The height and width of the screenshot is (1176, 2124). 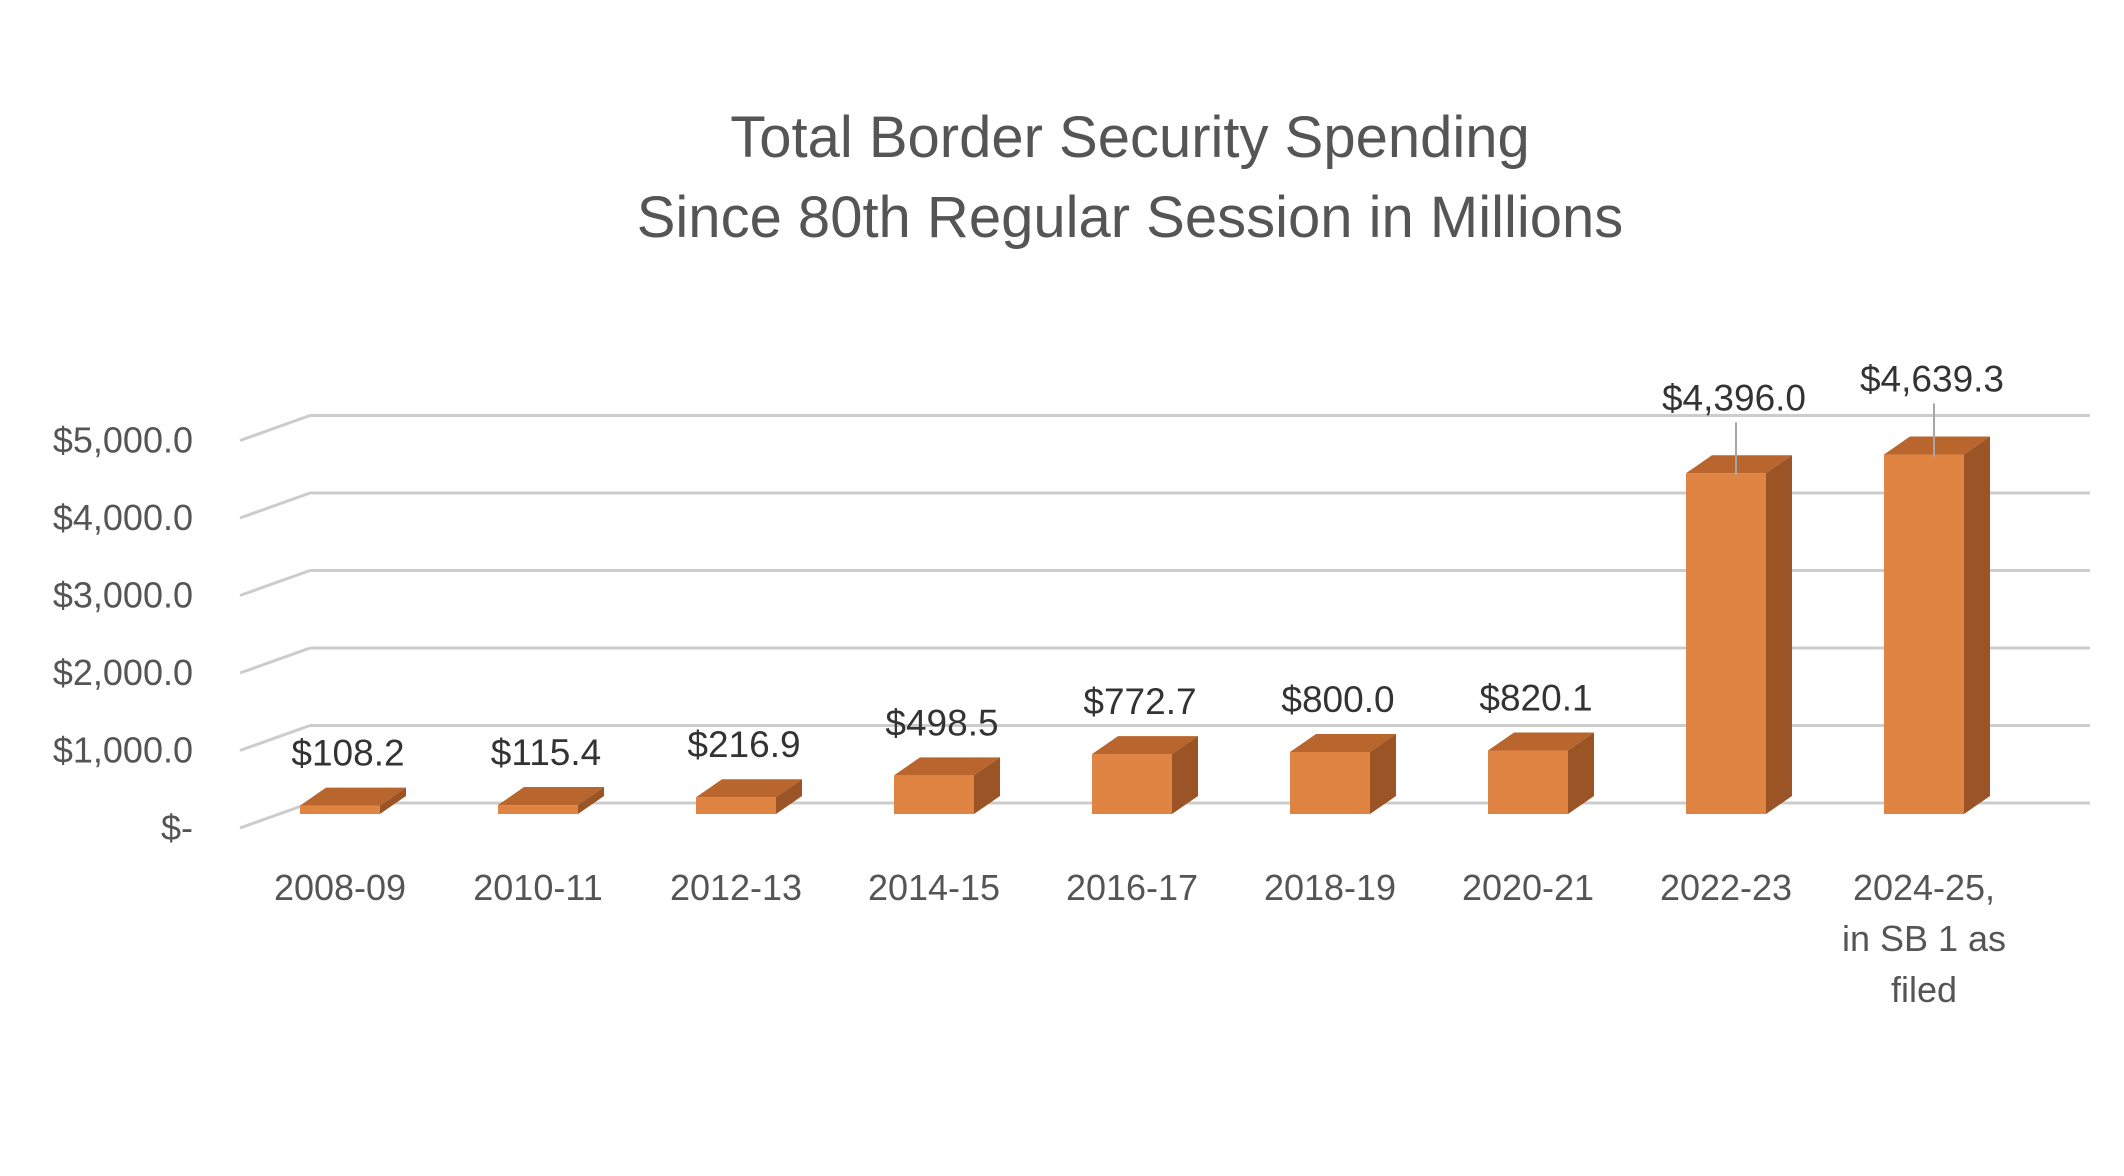 I want to click on data-label: $772.7, so click(x=1139, y=701).